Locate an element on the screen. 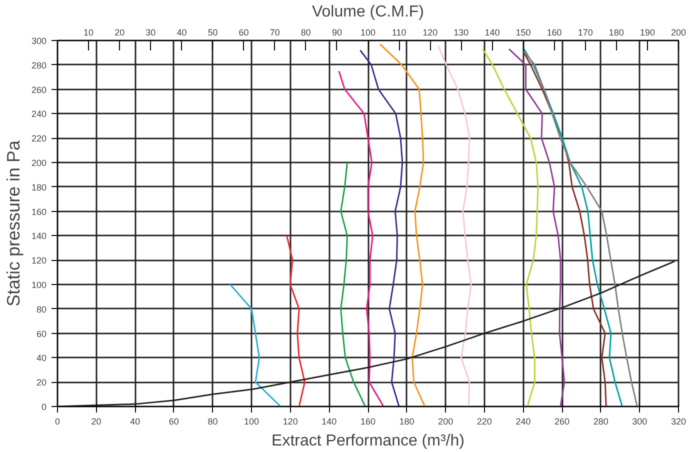  x2-tick-label: 110 is located at coordinates (399, 33).